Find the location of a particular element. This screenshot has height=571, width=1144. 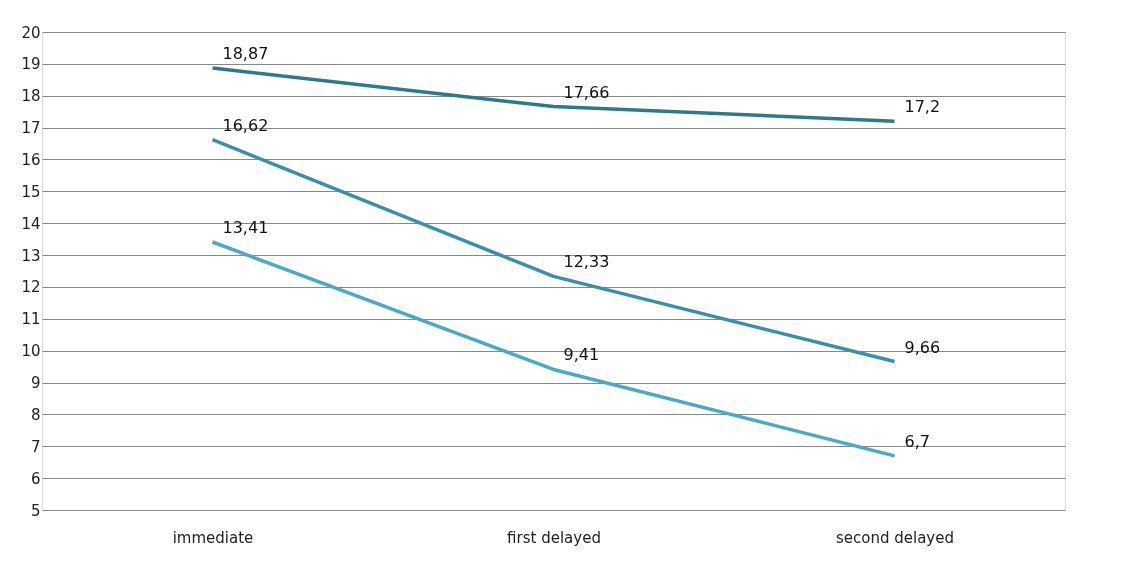

x-tick-label: first delayed is located at coordinates (554, 537).